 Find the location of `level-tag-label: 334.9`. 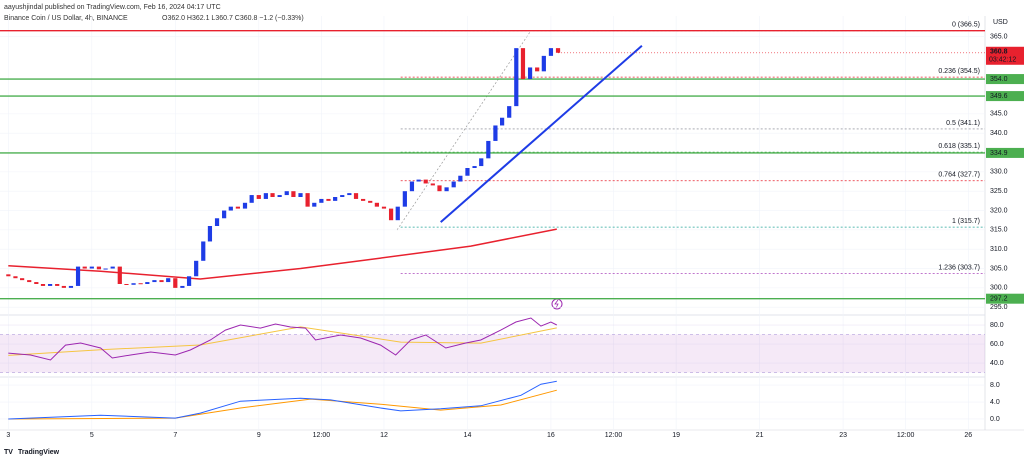

level-tag-label: 334.9 is located at coordinates (999, 153).